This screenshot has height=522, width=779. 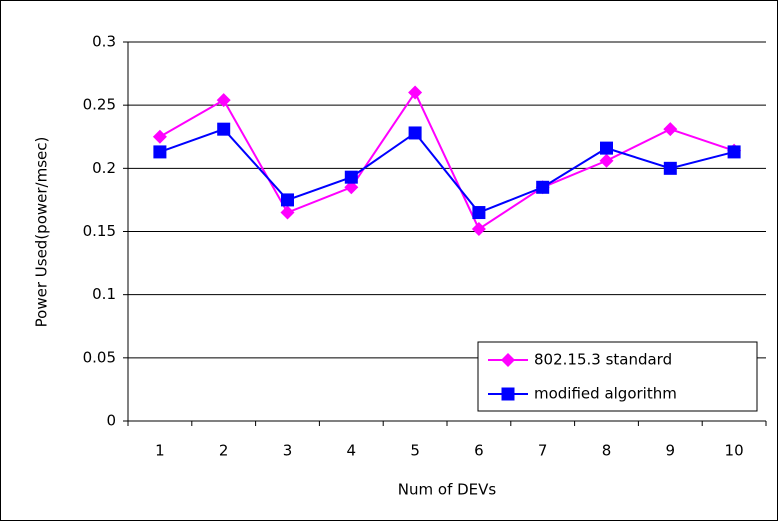 What do you see at coordinates (671, 451) in the screenshot?
I see `x-tick-label: 9` at bounding box center [671, 451].